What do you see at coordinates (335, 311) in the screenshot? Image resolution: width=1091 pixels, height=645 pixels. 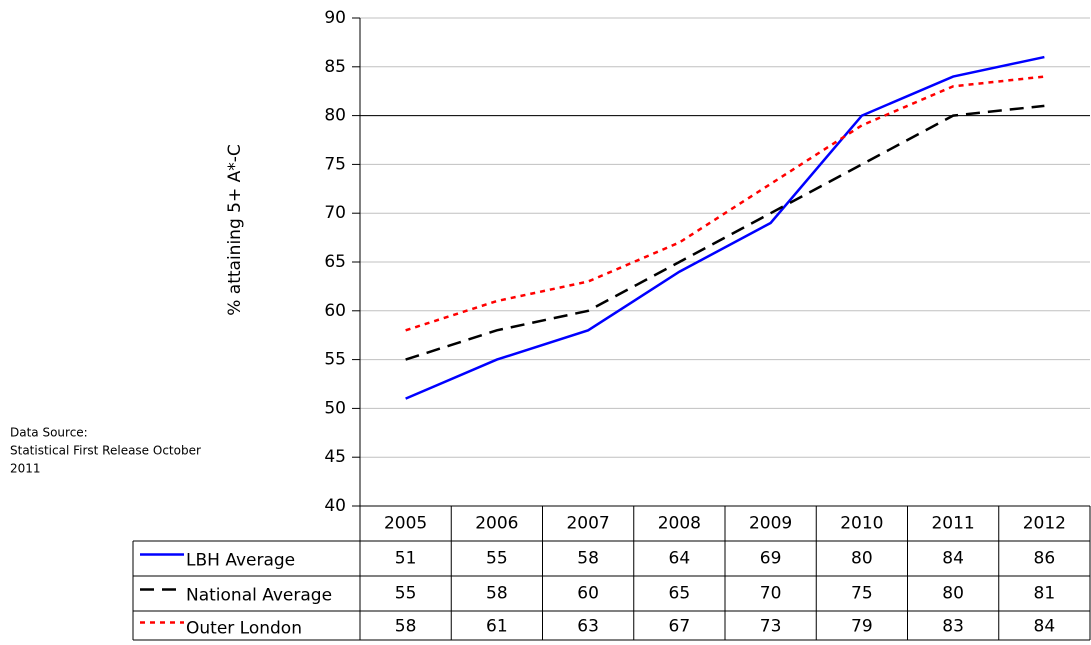 I see `y-tick-label: 60` at bounding box center [335, 311].